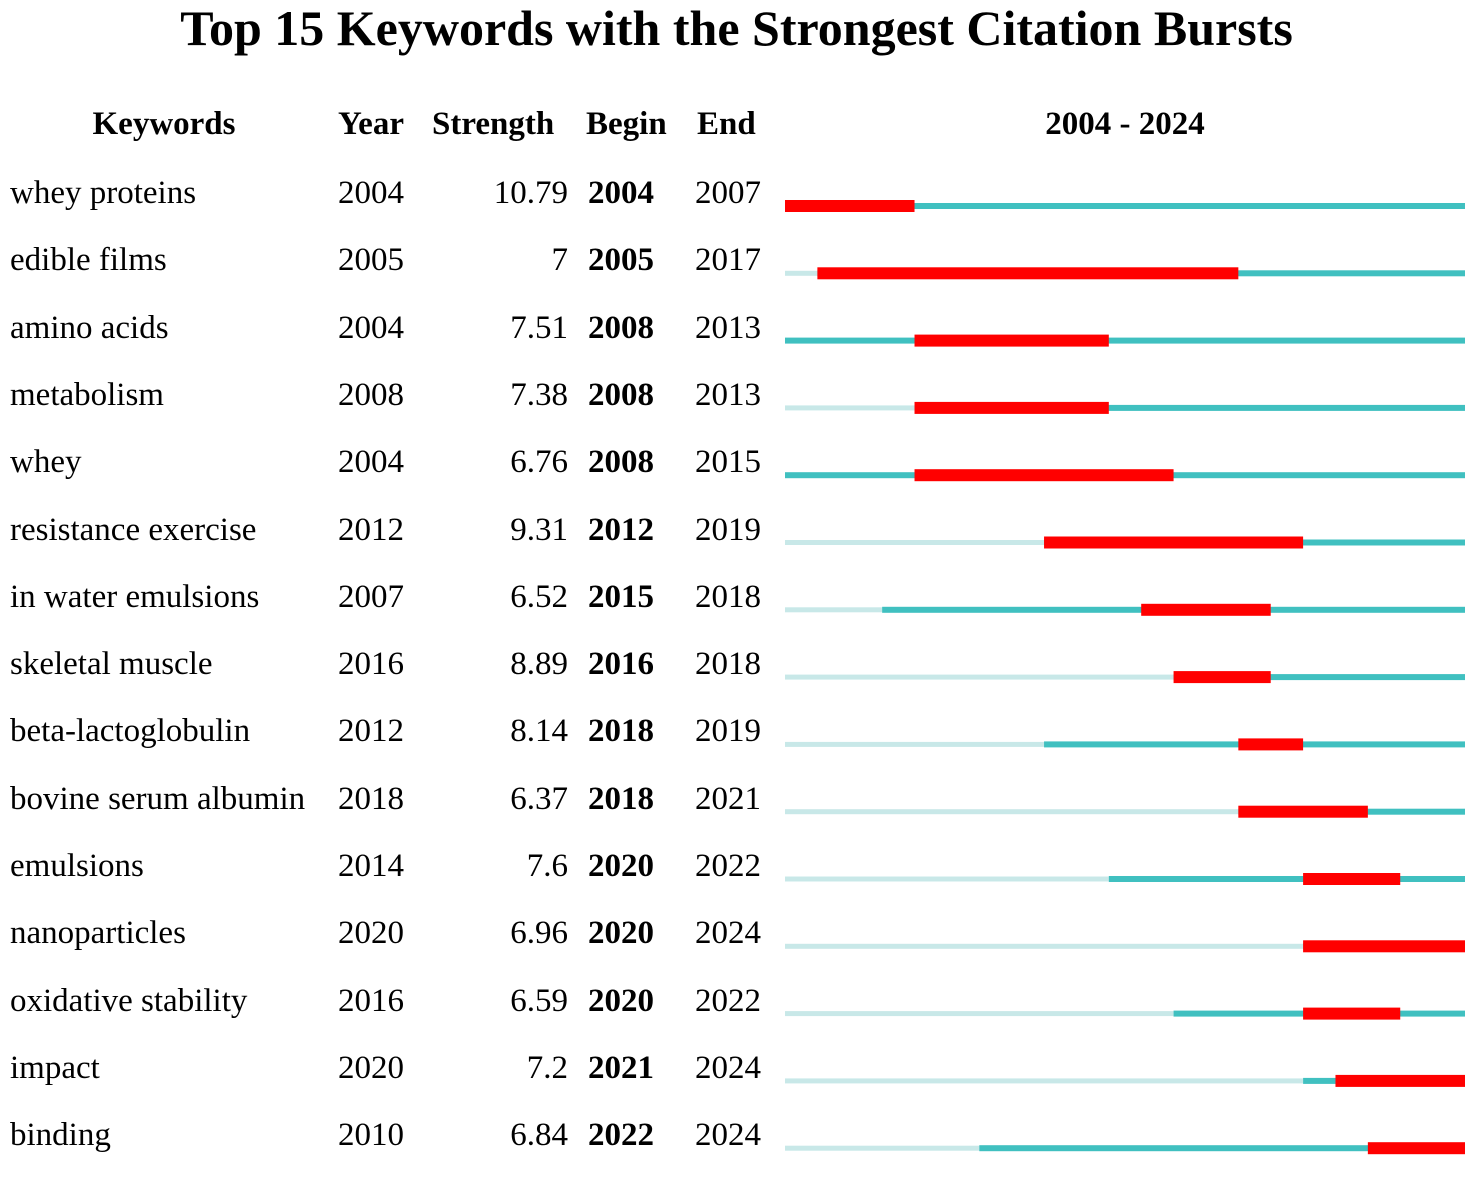 The height and width of the screenshot is (1182, 1473). What do you see at coordinates (539, 394) in the screenshot?
I see `strength-cell: 7.38` at bounding box center [539, 394].